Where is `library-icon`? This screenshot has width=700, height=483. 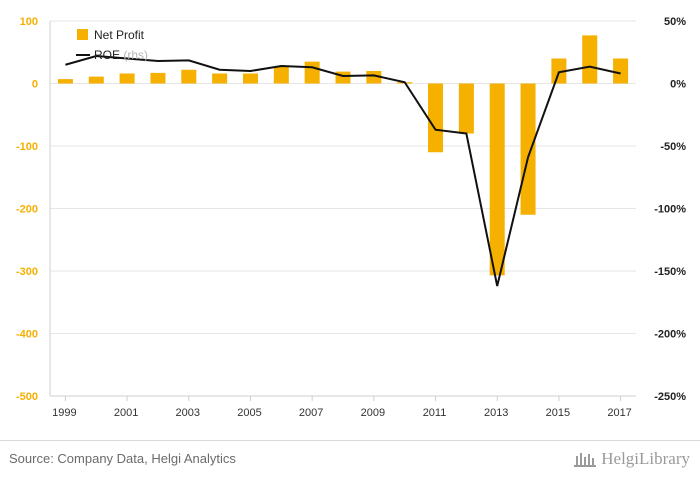 library-icon is located at coordinates (585, 460).